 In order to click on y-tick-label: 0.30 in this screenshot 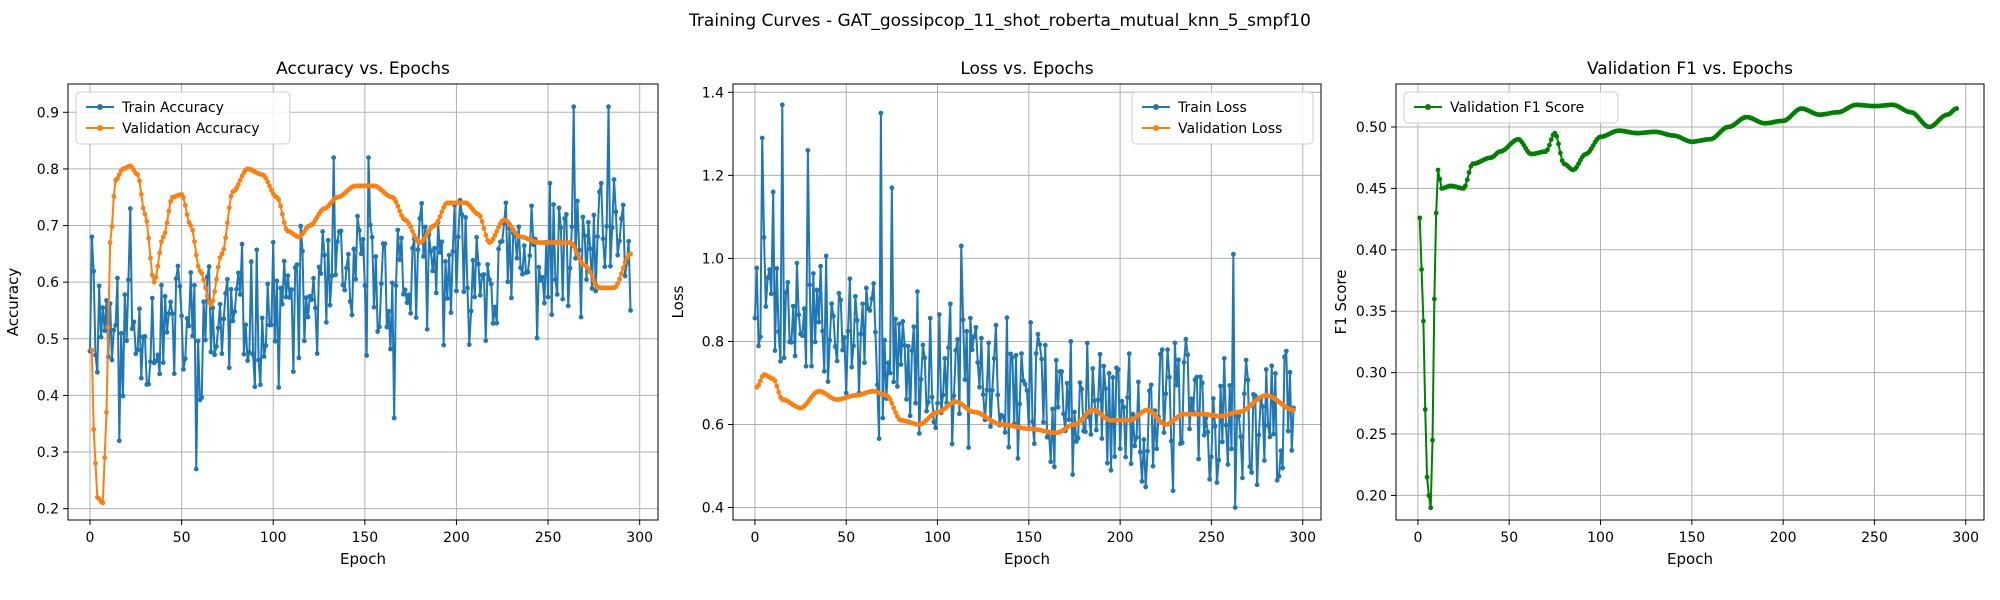, I will do `click(1371, 374)`.